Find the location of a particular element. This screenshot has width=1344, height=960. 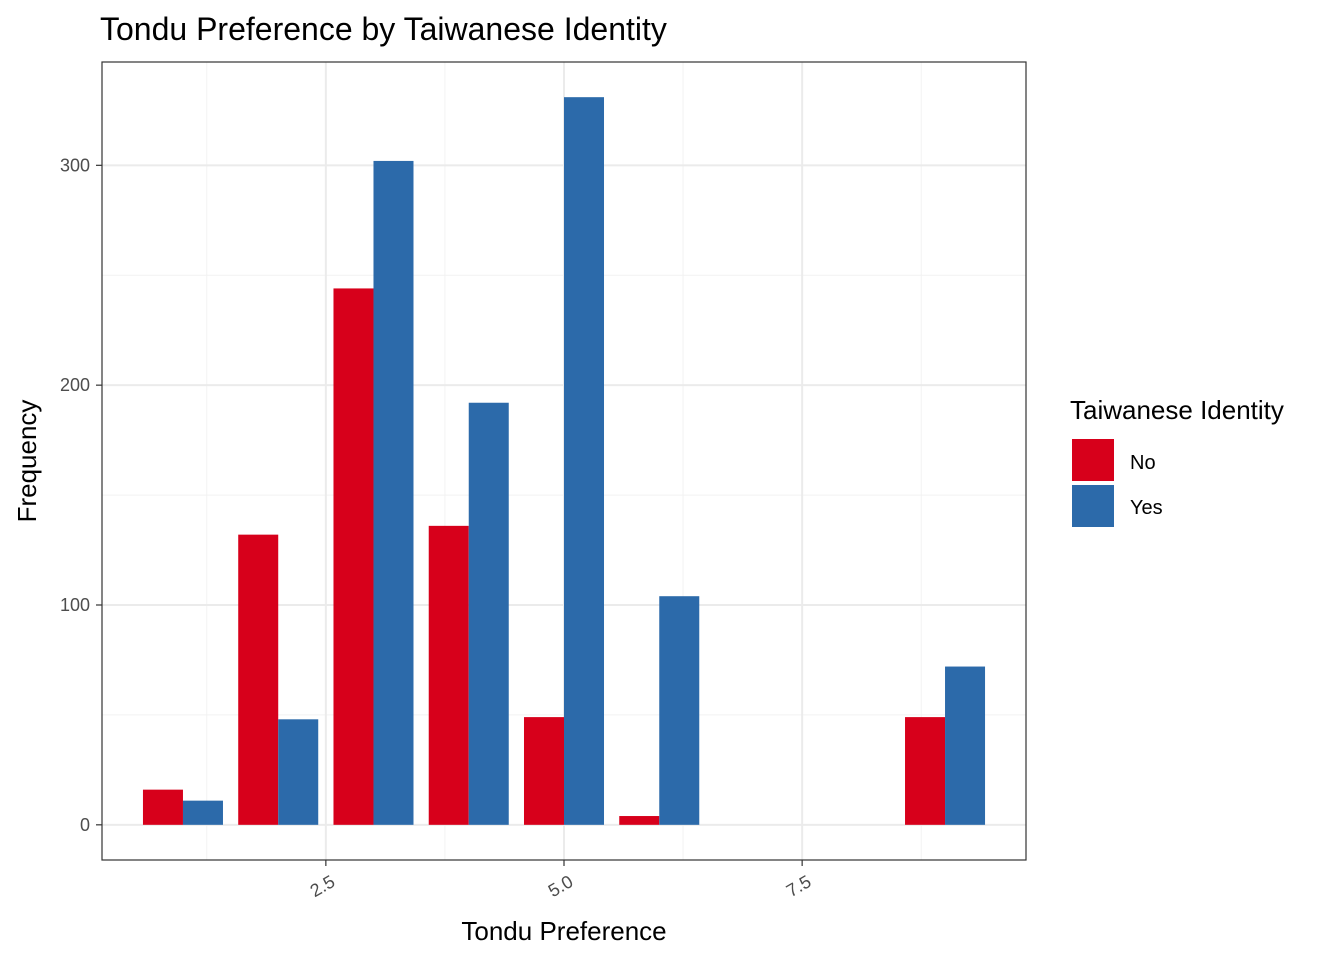

y-axis-title: Frequency is located at coordinates (27, 461).